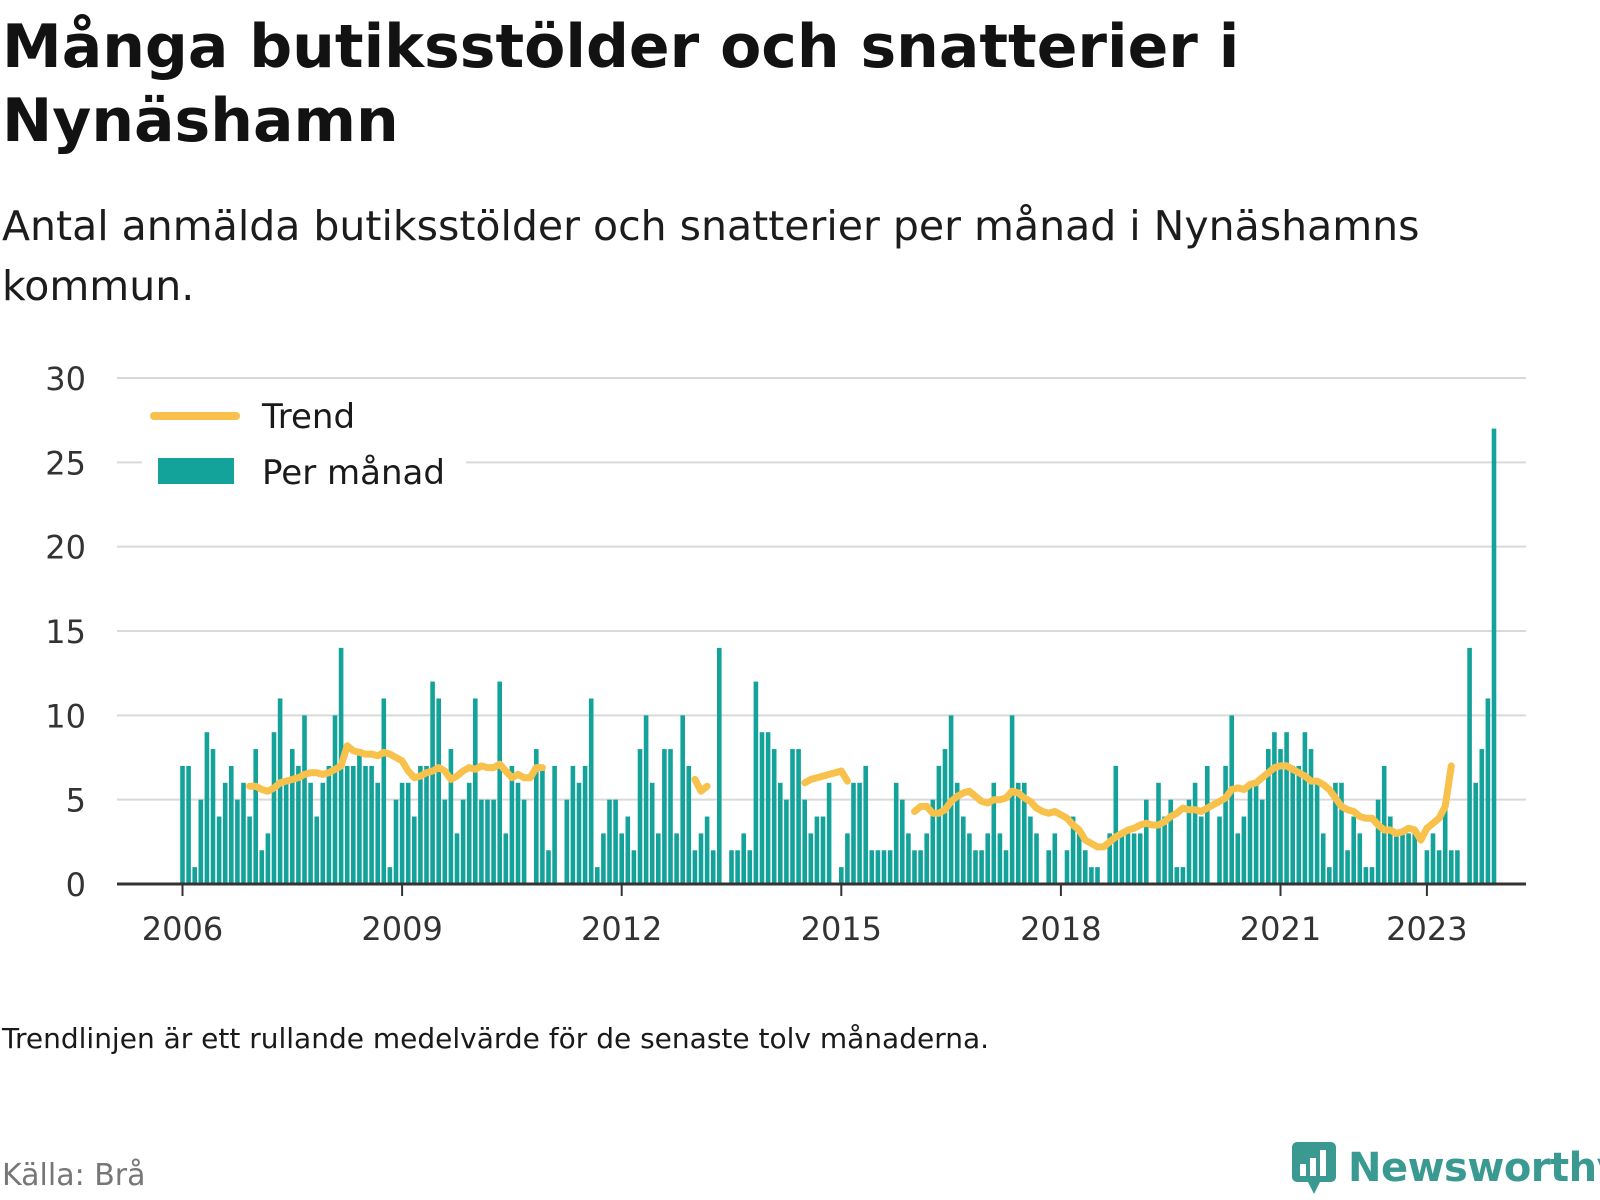 The width and height of the screenshot is (1600, 1200). I want to click on x-axis: 2006 2009 2012 2015 2018 2021 2023, so click(821, 915).